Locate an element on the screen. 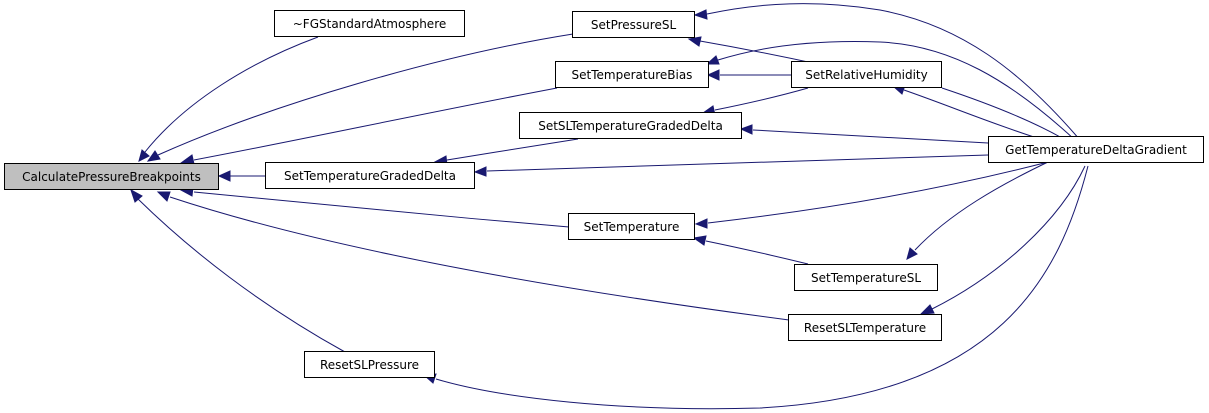  node-set-relative-humidity: SetRelativeHumidity is located at coordinates (866, 74).